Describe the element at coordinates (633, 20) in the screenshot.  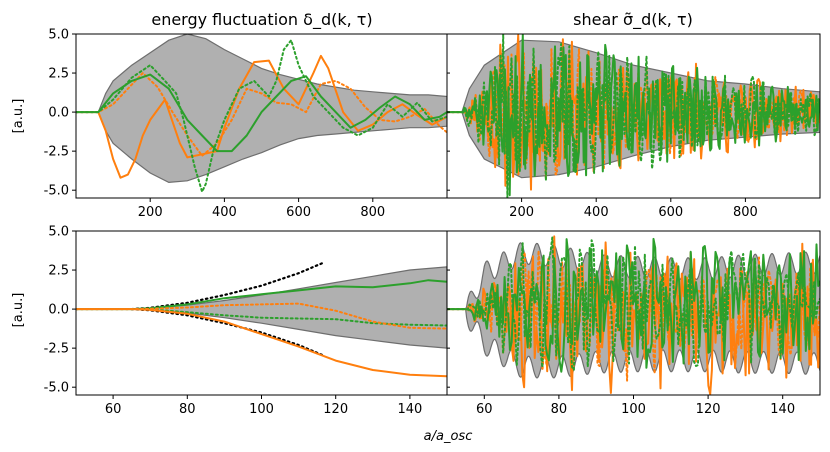
I see `panel-title-shear: shear σ̃_d(k, τ)` at that location.